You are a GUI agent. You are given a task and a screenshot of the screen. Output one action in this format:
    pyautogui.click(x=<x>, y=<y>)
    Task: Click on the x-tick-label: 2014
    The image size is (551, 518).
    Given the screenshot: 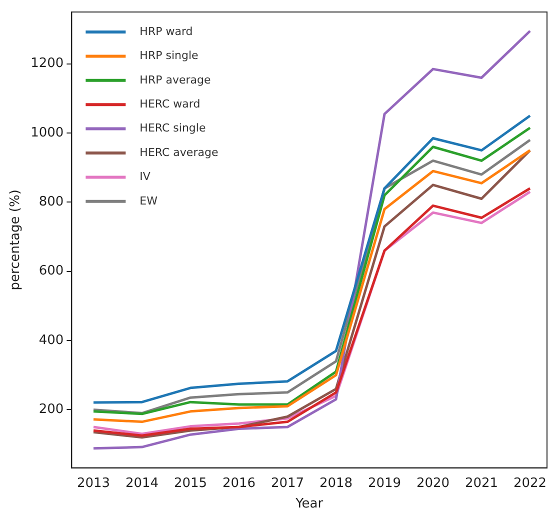 What is the action you would take?
    pyautogui.click(x=142, y=483)
    